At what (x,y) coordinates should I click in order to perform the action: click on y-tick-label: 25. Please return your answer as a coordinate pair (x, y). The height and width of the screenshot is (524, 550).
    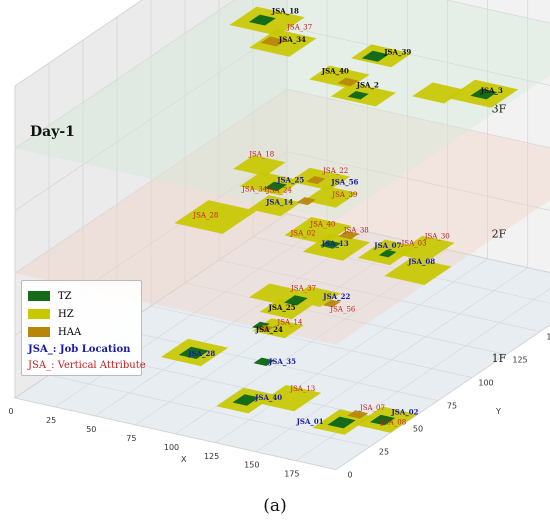
    Looking at the image, I should click on (384, 452).